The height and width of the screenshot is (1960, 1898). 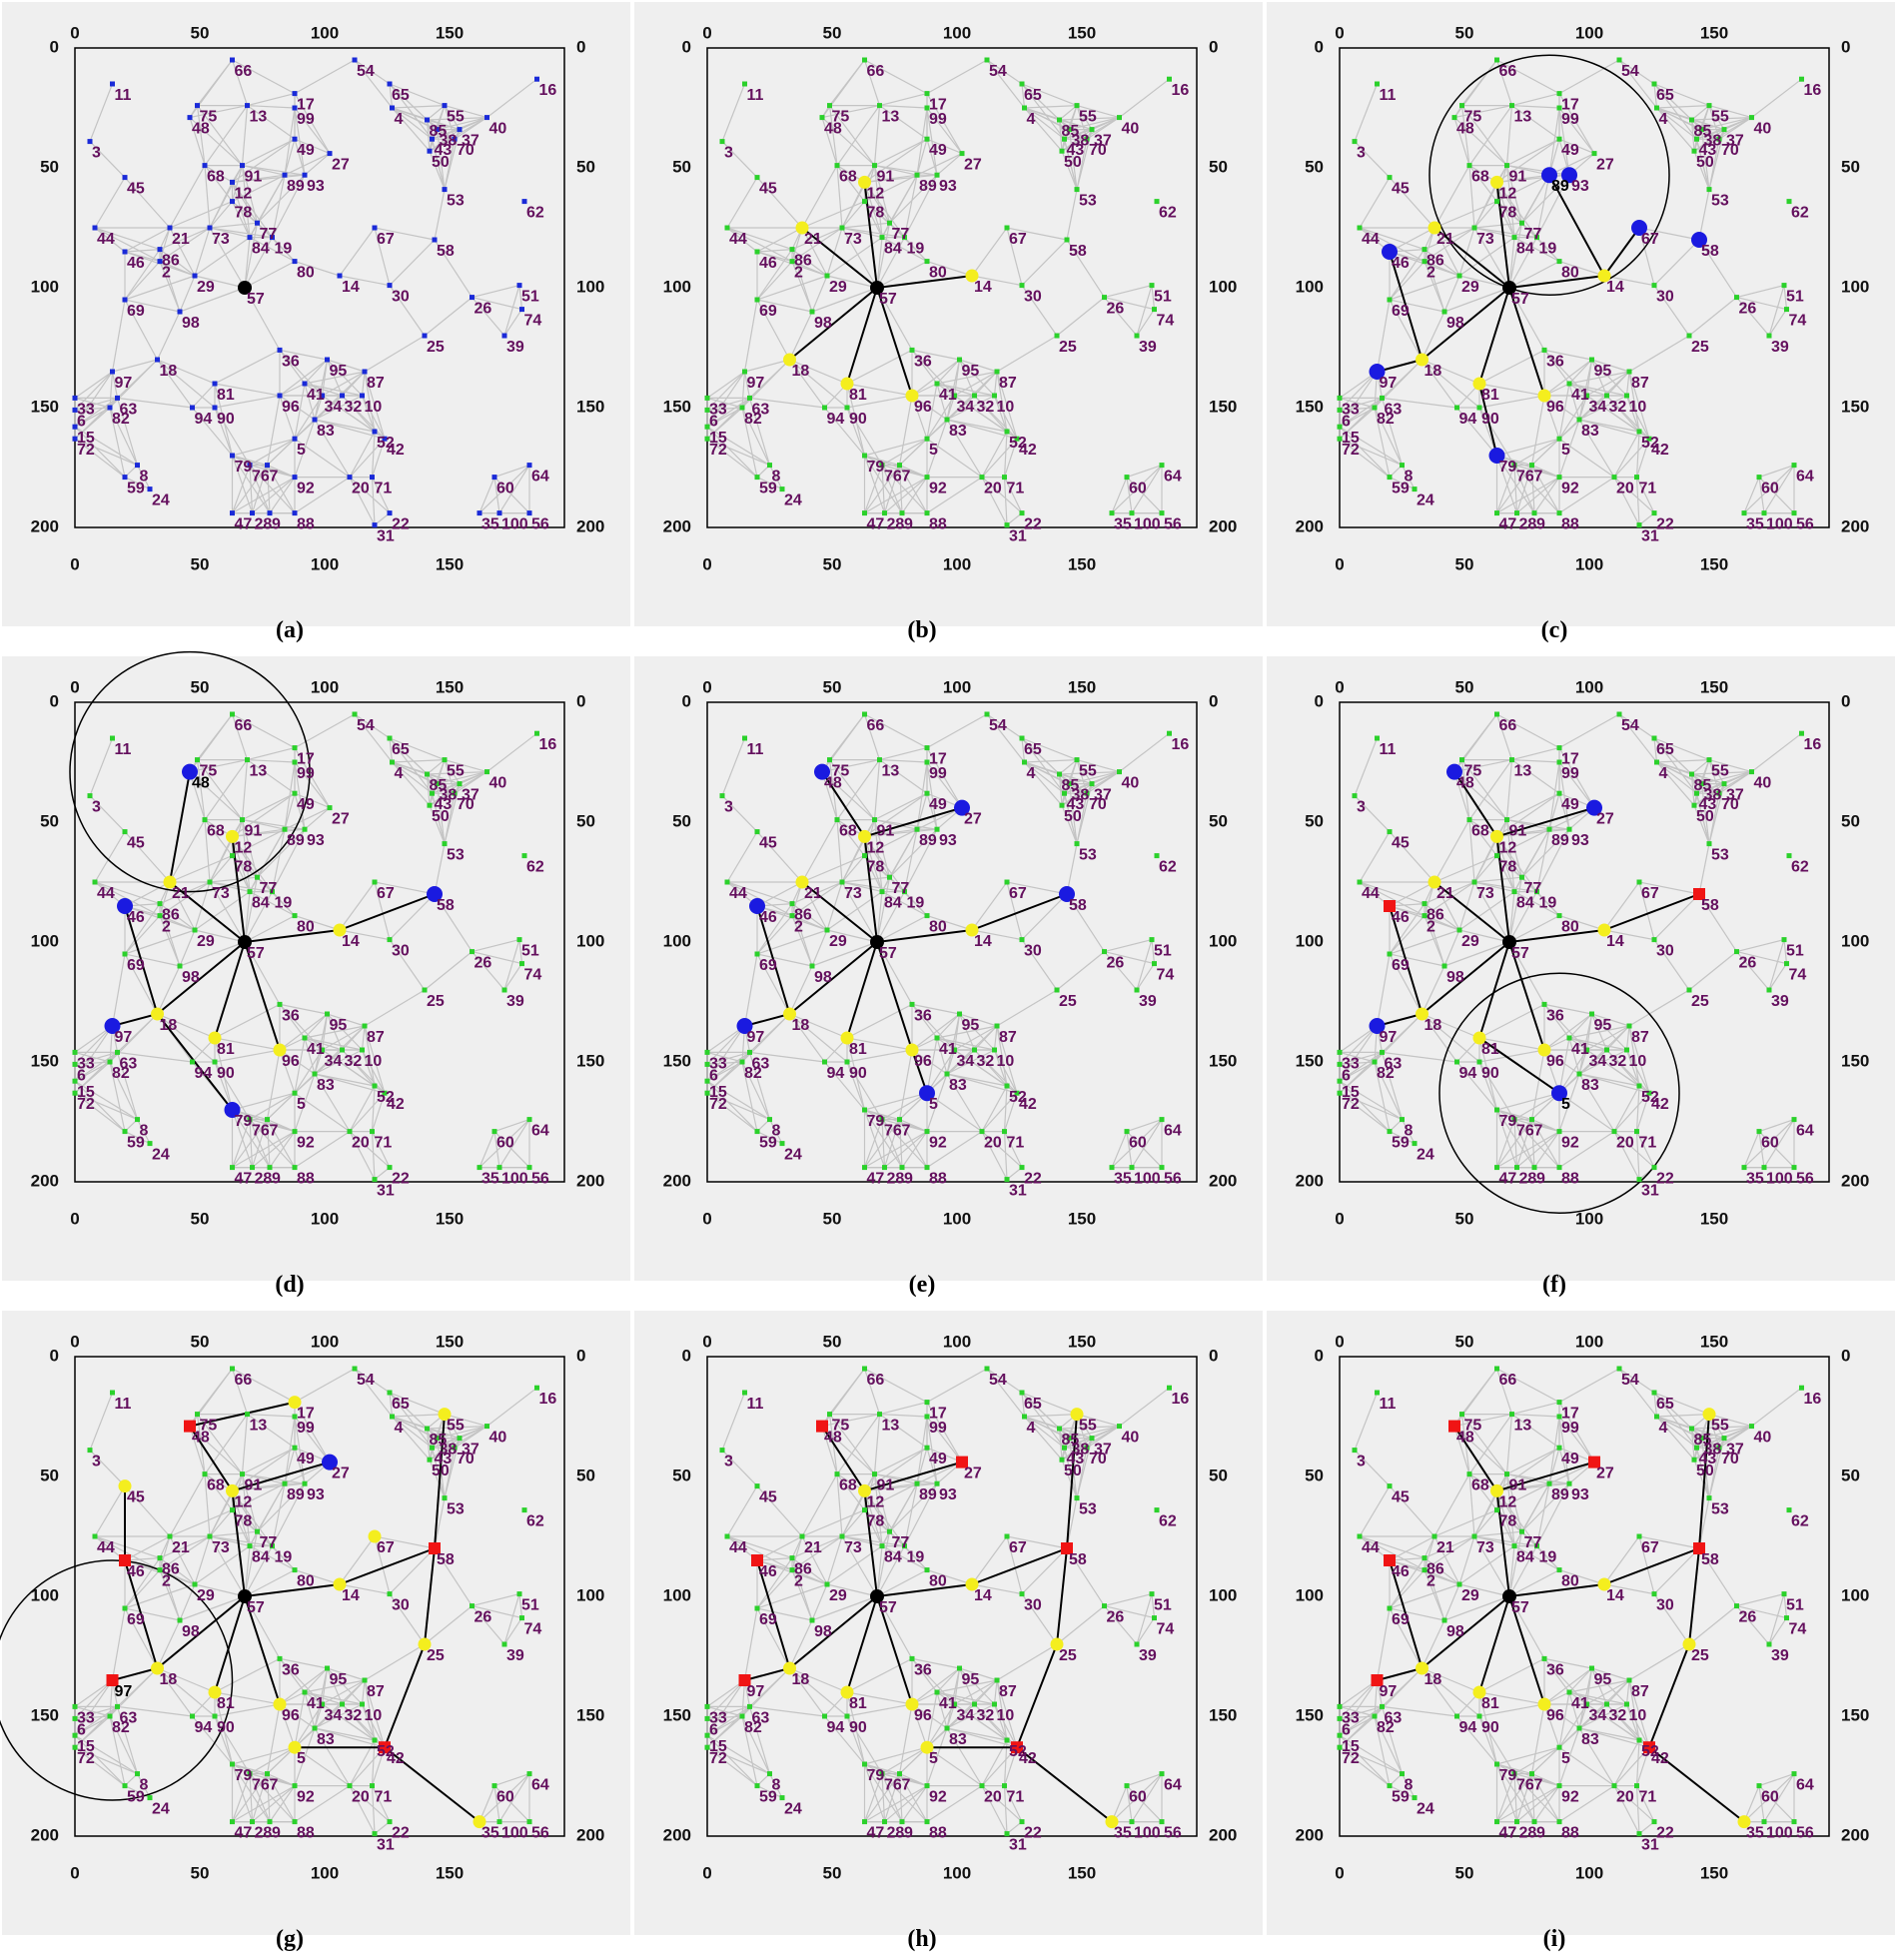 What do you see at coordinates (1339, 1341) in the screenshot?
I see `x-tick-label-top: 0` at bounding box center [1339, 1341].